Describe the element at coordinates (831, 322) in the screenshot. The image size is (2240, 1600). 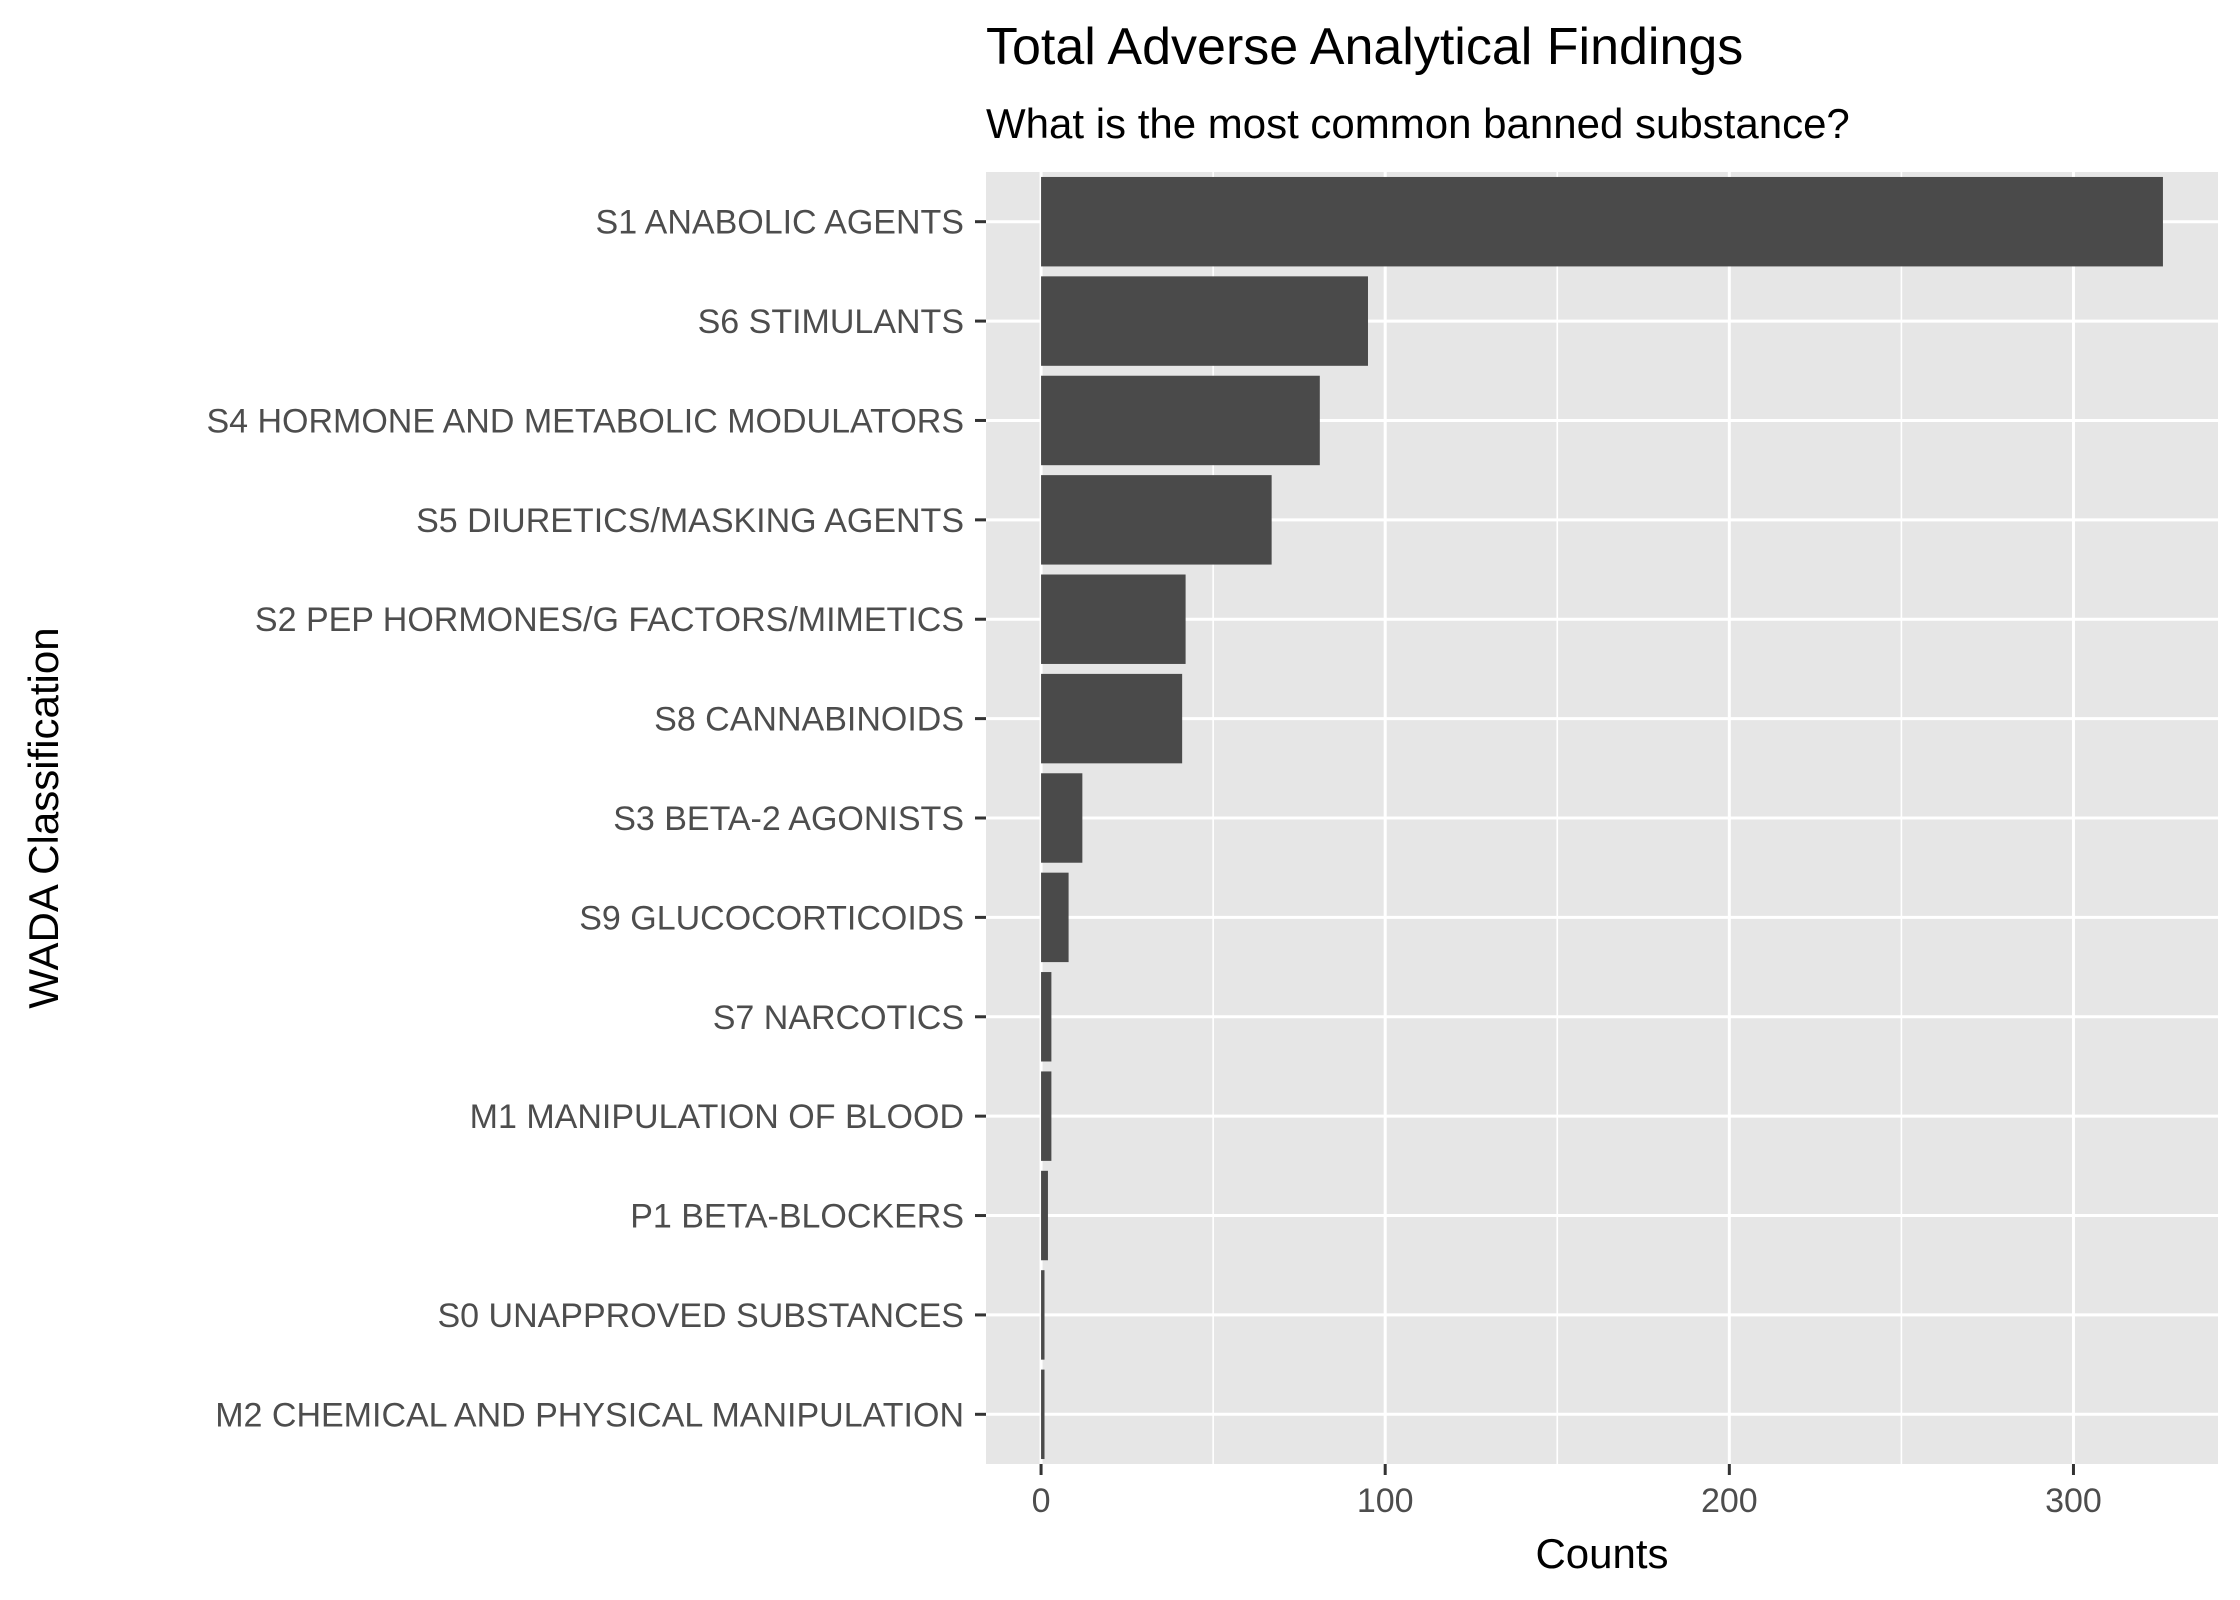
I see `y-tick-label: S6 STIMULANTS` at that location.